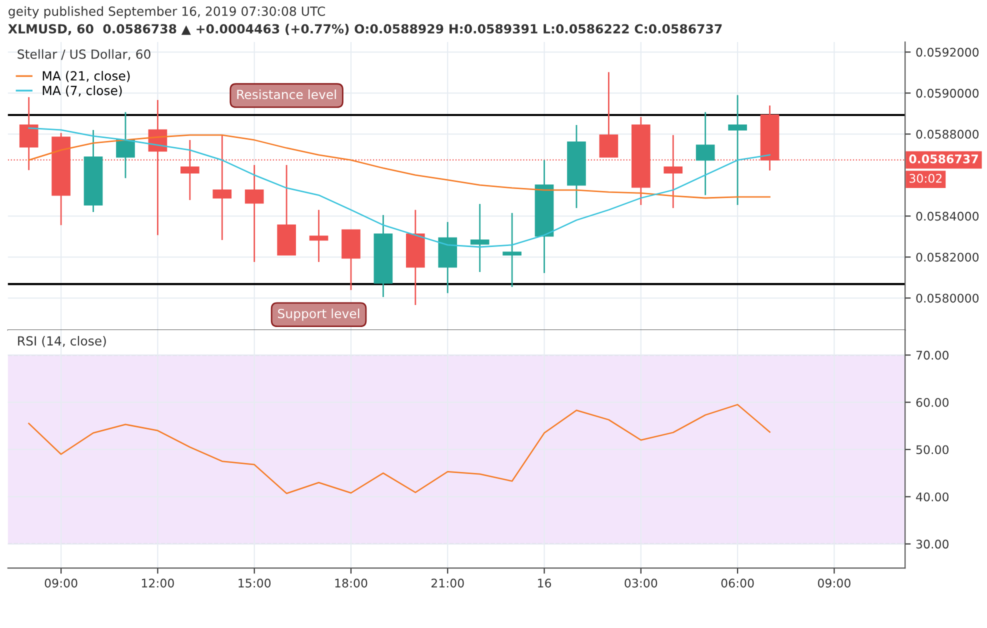 Image resolution: width=987 pixels, height=628 pixels. What do you see at coordinates (947, 134) in the screenshot?
I see `y-tick-label: 0.0588000` at bounding box center [947, 134].